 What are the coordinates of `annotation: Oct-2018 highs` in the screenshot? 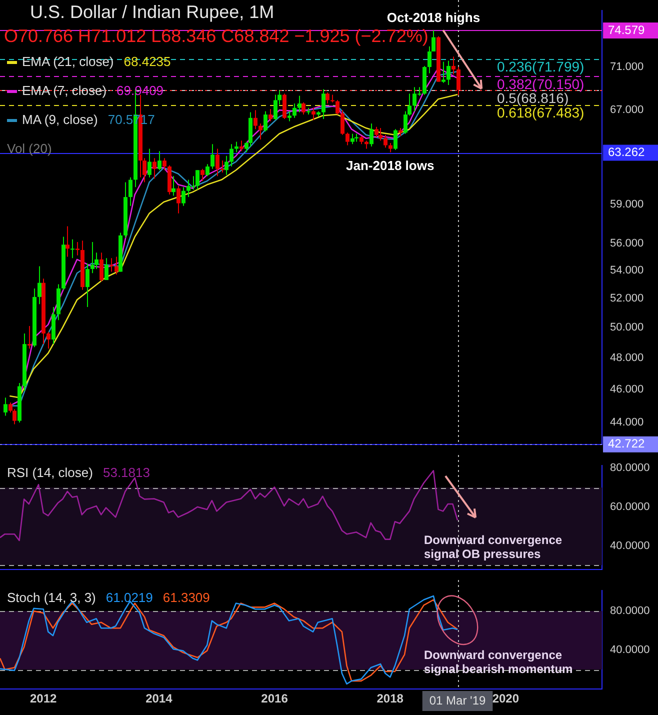 It's located at (433, 18).